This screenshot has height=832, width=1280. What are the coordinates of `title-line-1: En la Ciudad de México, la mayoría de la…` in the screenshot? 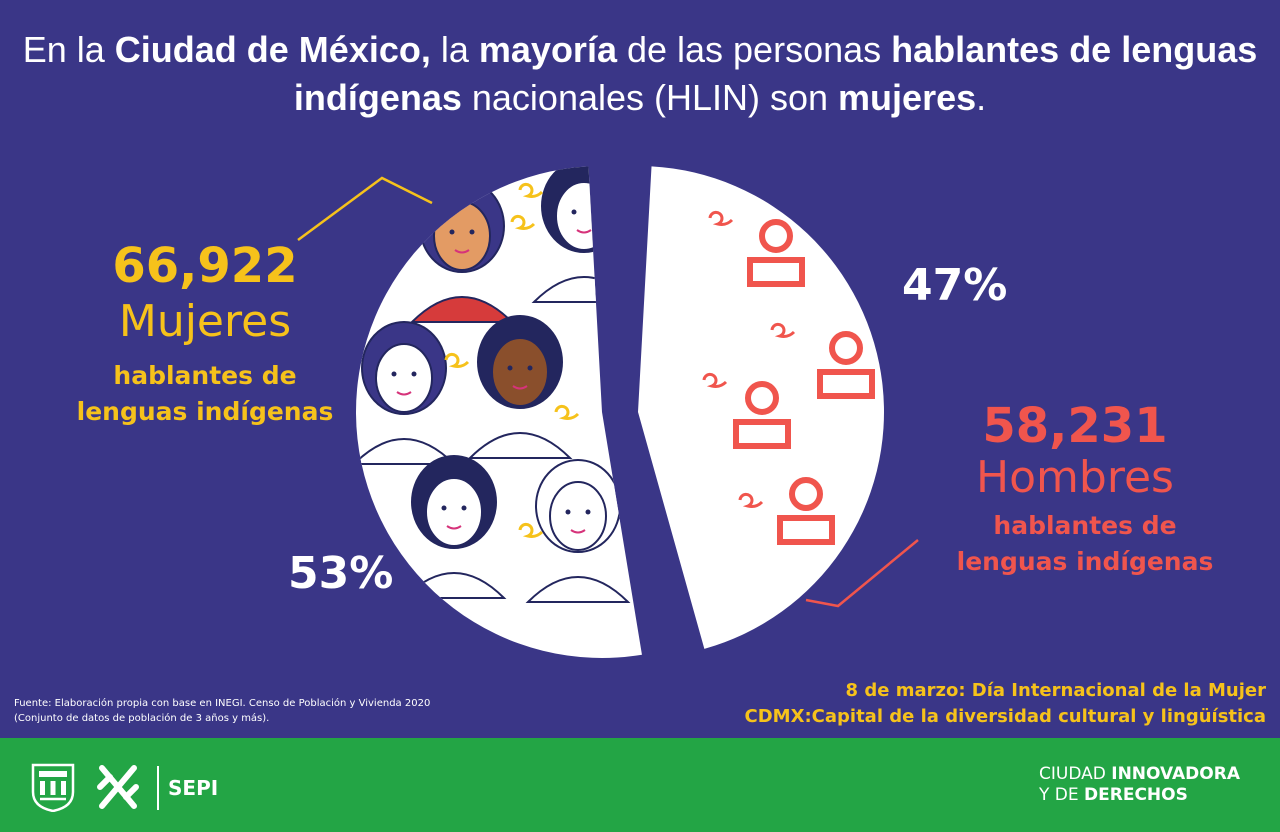 It's located at (640, 49).